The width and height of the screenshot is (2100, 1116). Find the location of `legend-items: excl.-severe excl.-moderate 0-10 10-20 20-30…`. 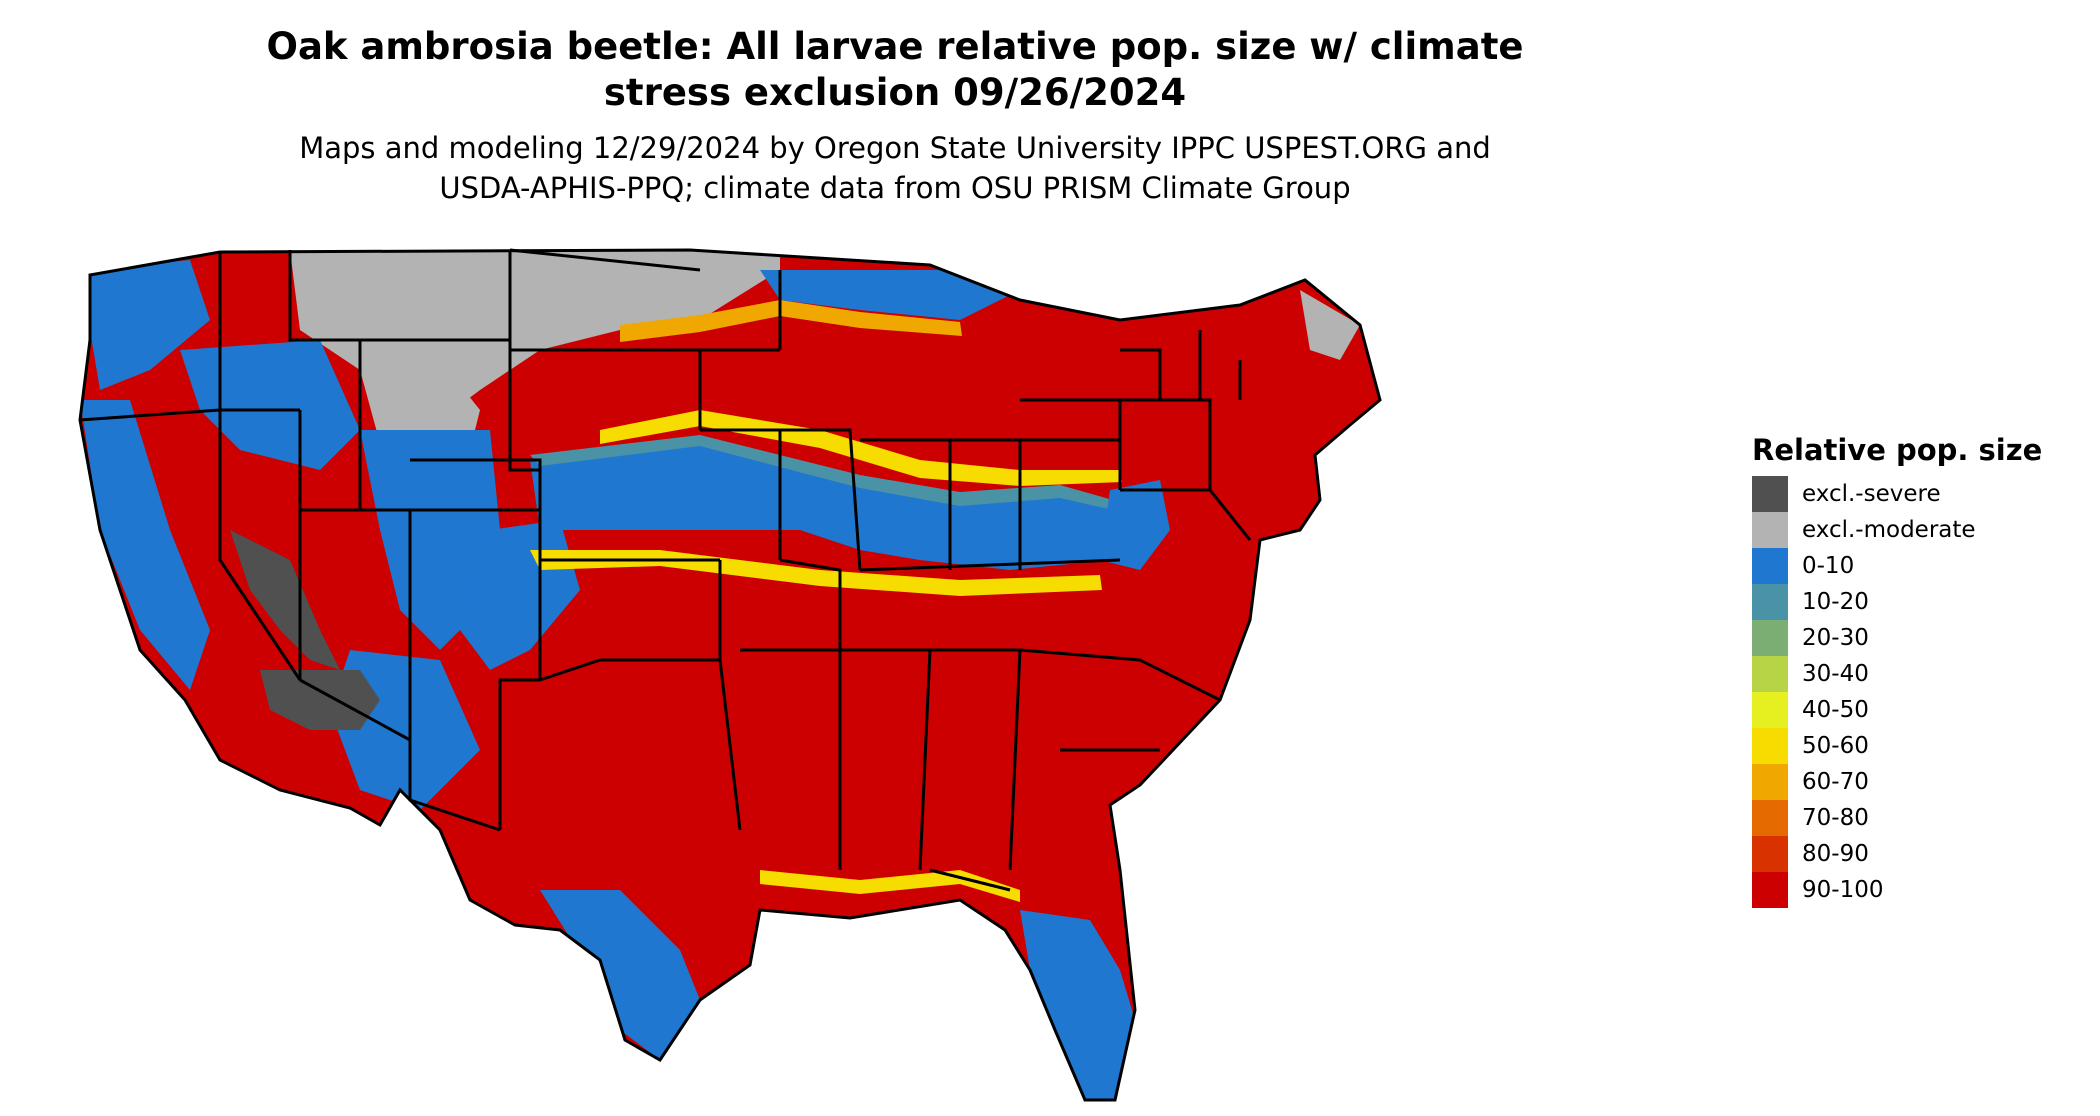

legend-items: excl.-severe excl.-moderate 0-10 10-20 20-30… is located at coordinates (1897, 692).